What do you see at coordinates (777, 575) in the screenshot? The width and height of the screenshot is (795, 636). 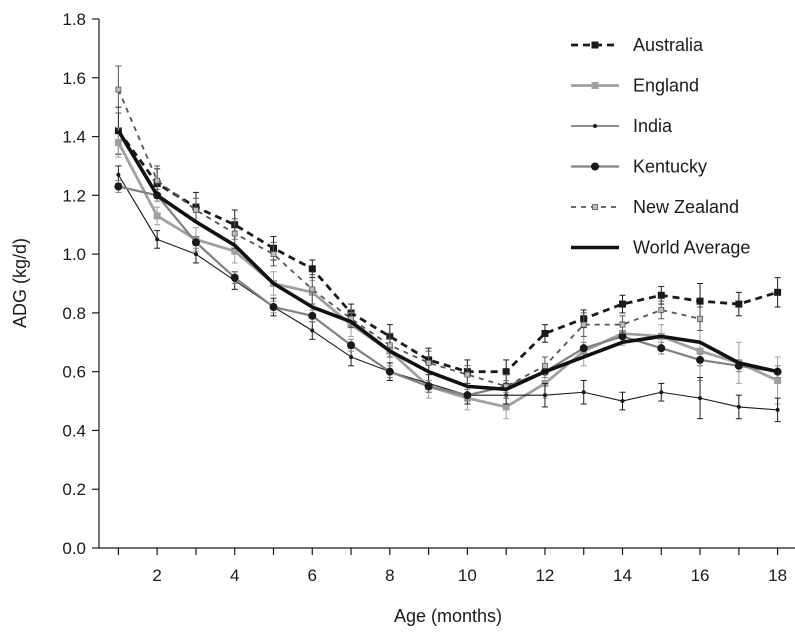 I see `x-tick-label: 18` at bounding box center [777, 575].